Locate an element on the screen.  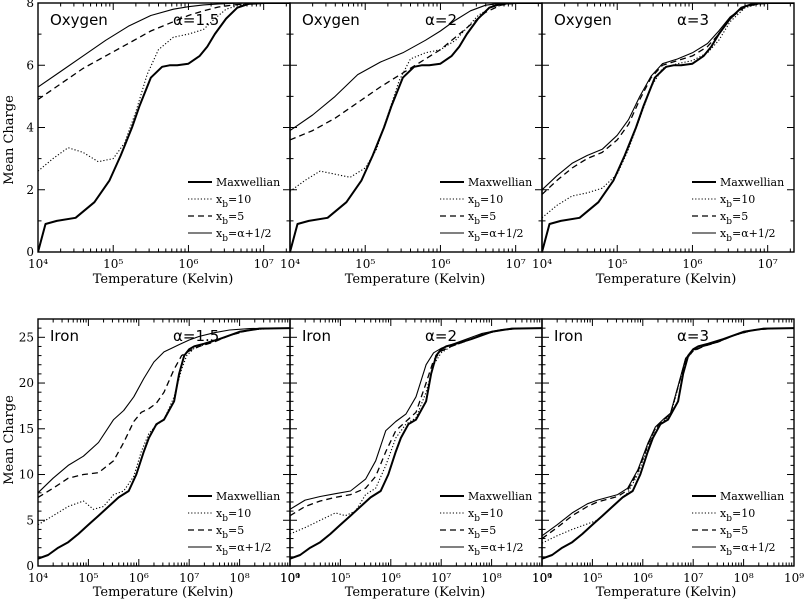
x-axis-label-bottom-2: Temperature (Kelvin) is located at coordinates (415, 592).